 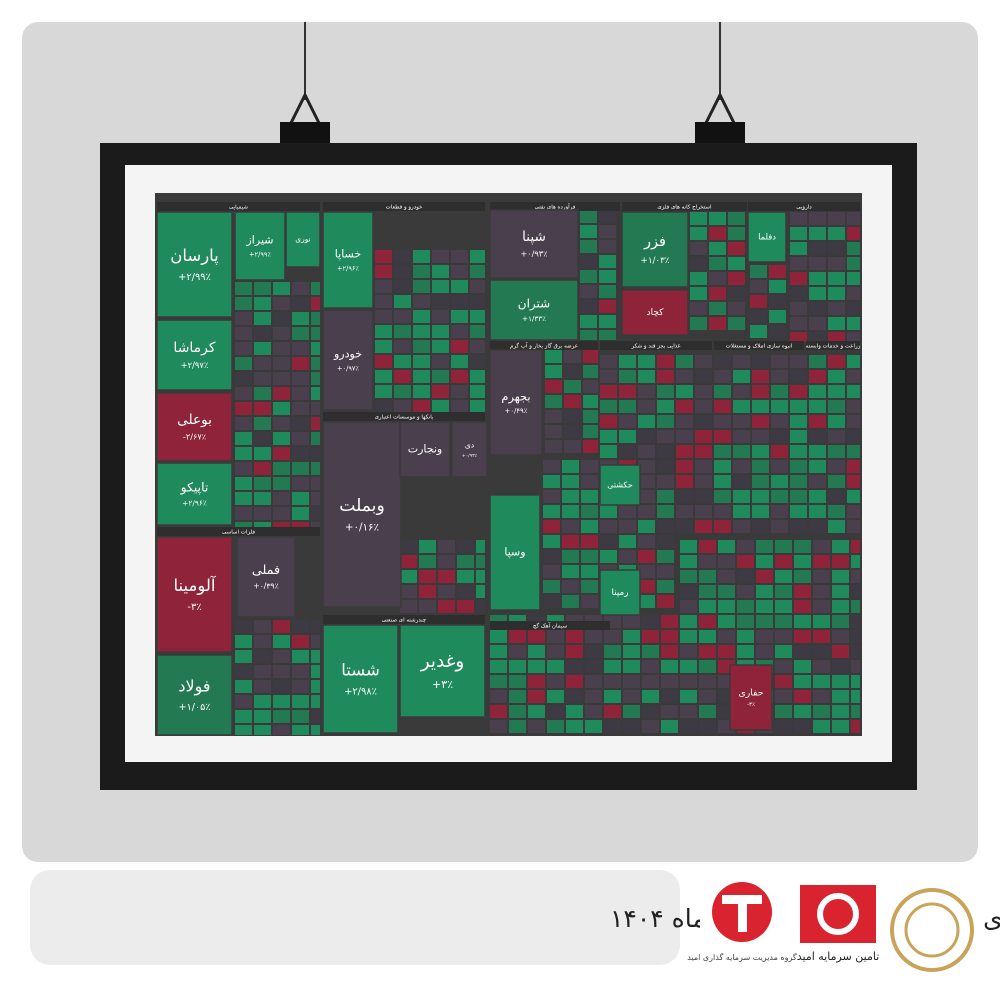 What do you see at coordinates (742, 957) in the screenshot?
I see `logo-group-text: گروه مدیریت سرمایه گذاری امید` at bounding box center [742, 957].